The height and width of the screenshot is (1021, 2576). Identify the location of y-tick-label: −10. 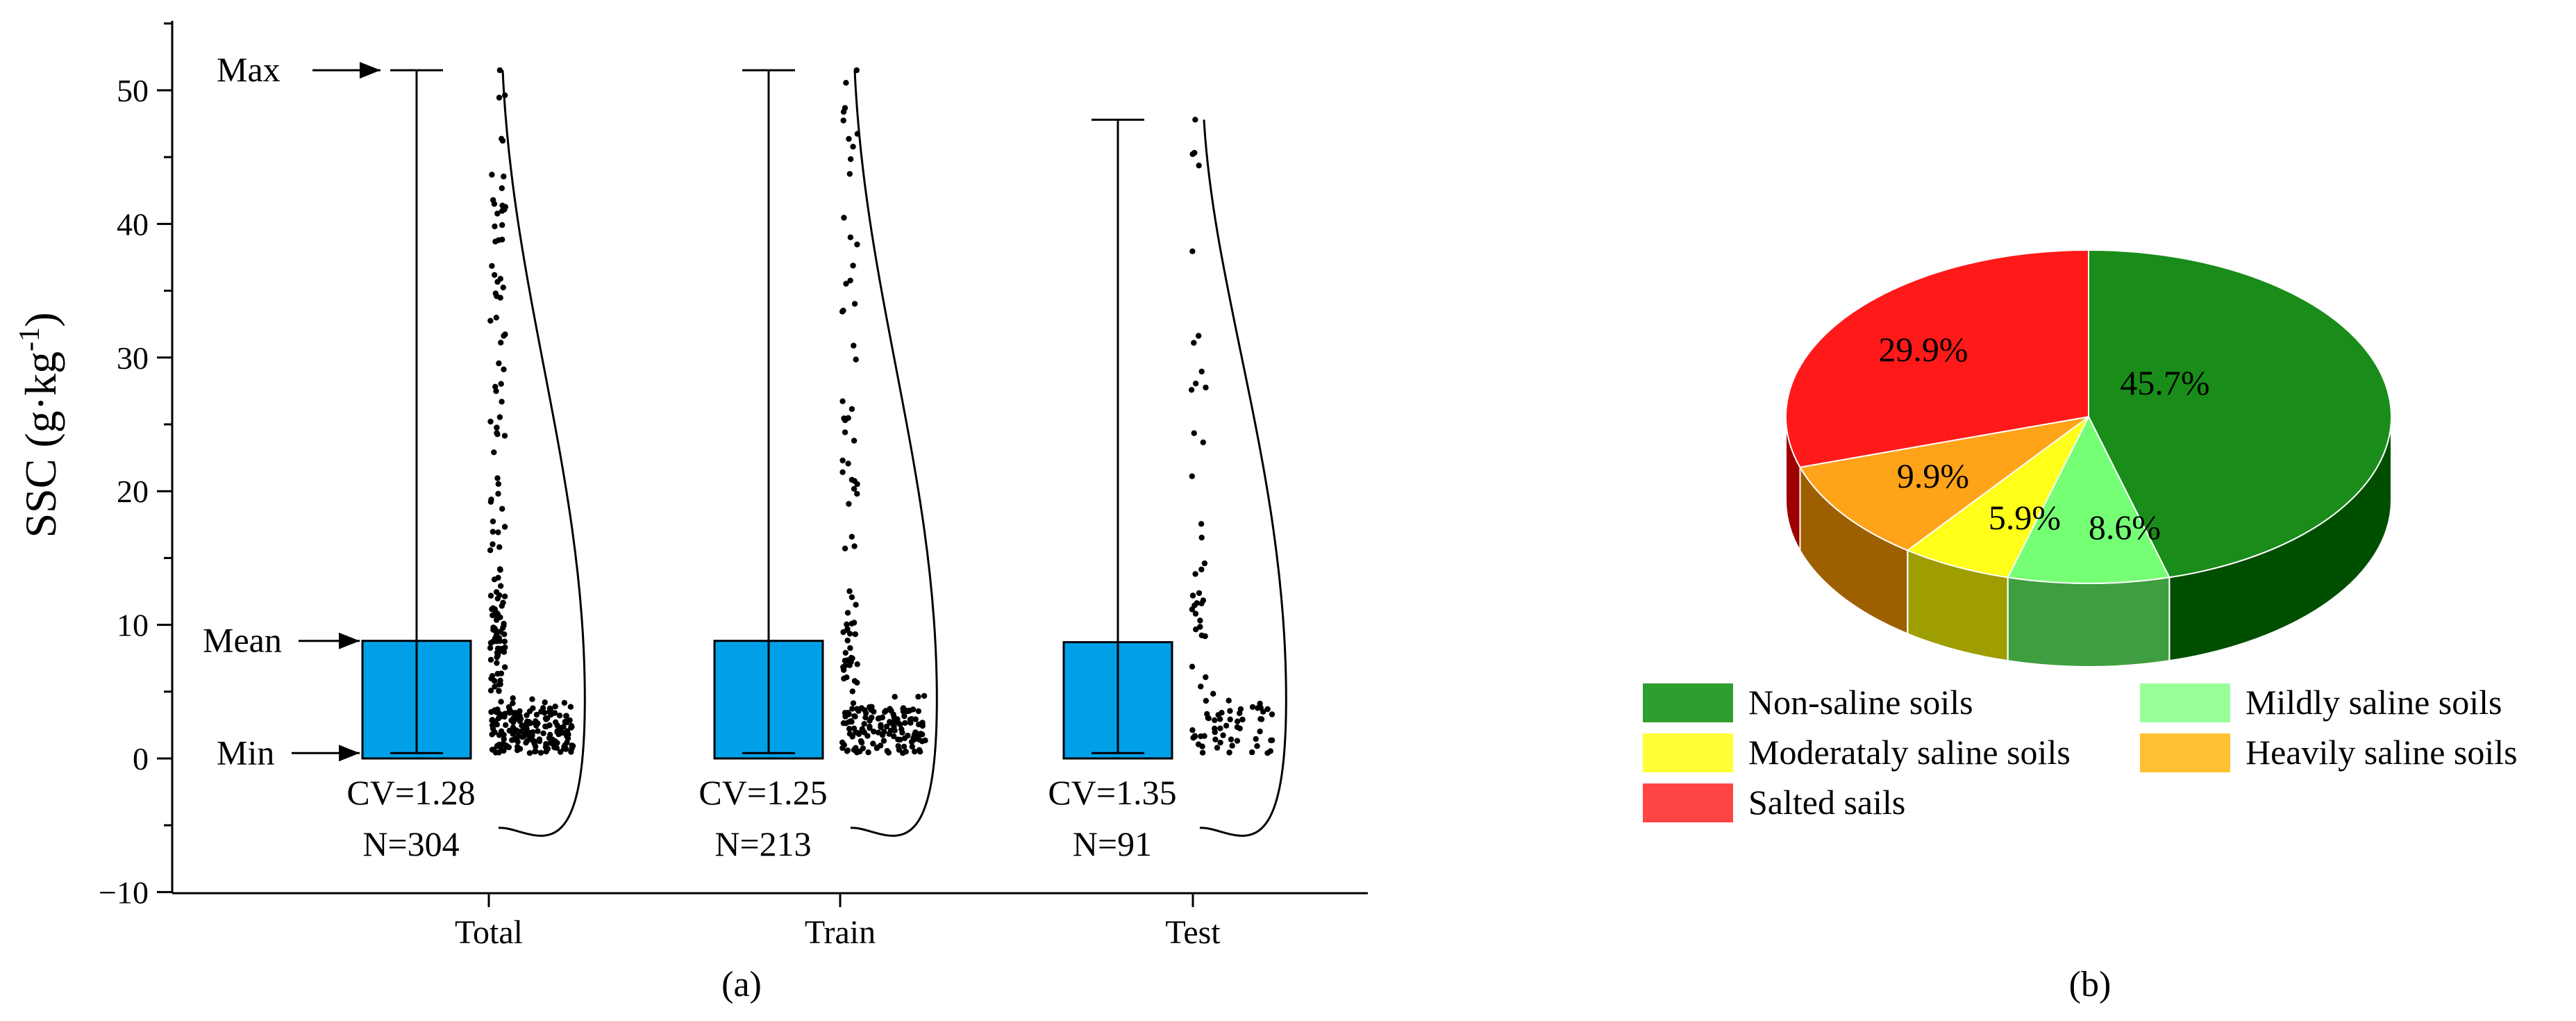
(124, 892).